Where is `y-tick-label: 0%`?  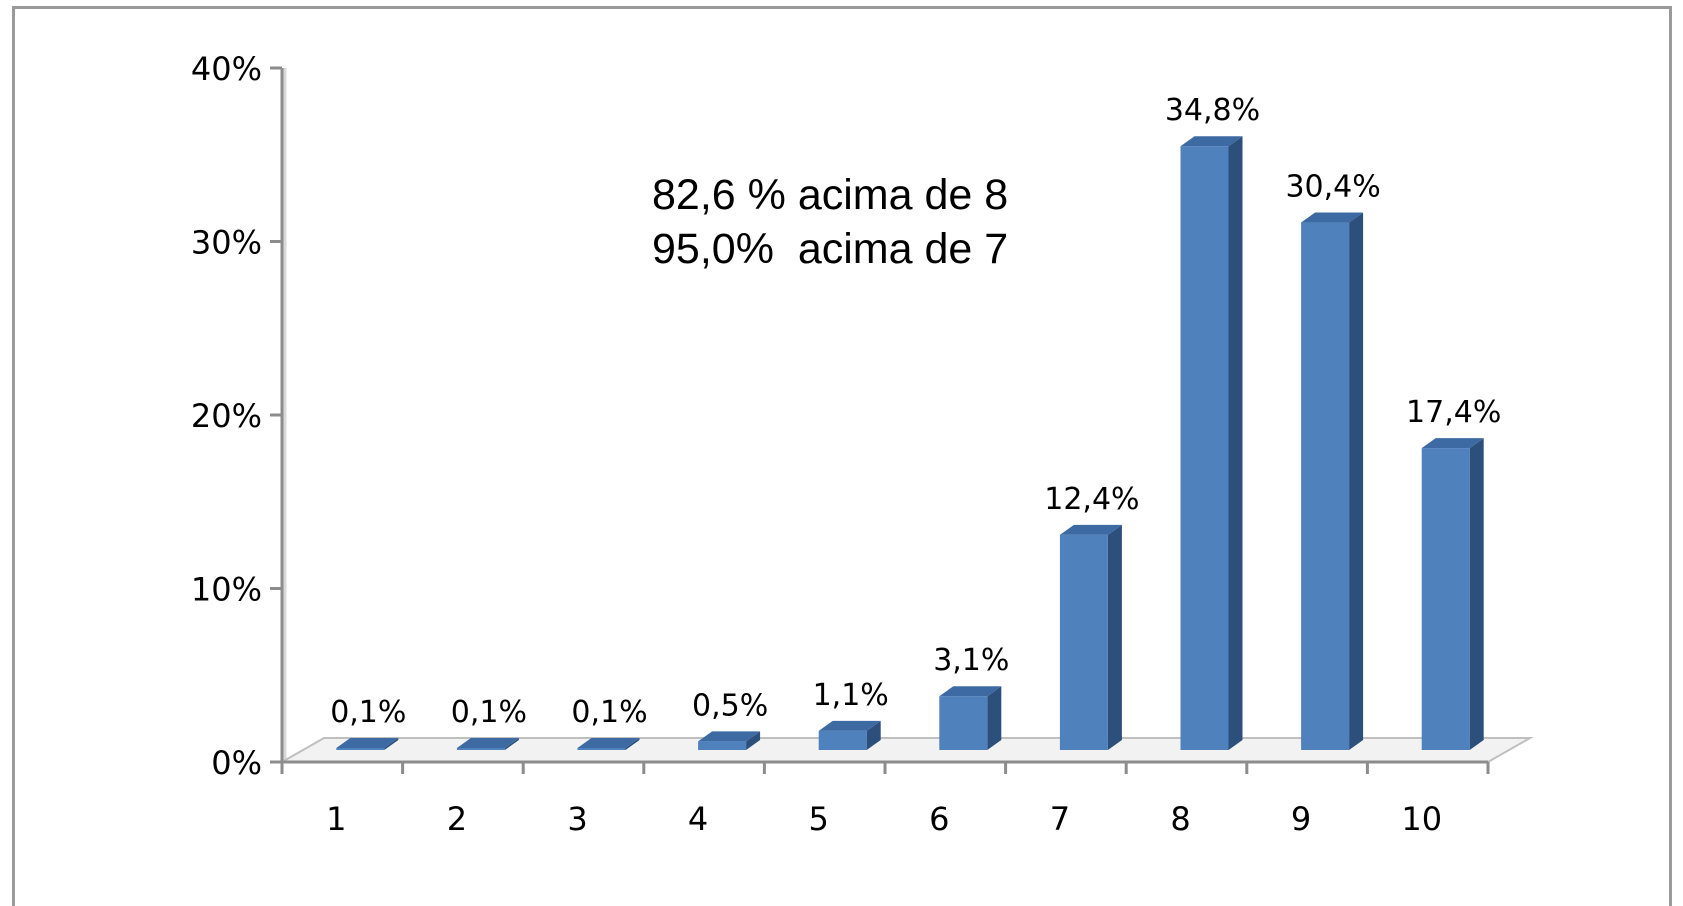
y-tick-label: 0% is located at coordinates (236, 763).